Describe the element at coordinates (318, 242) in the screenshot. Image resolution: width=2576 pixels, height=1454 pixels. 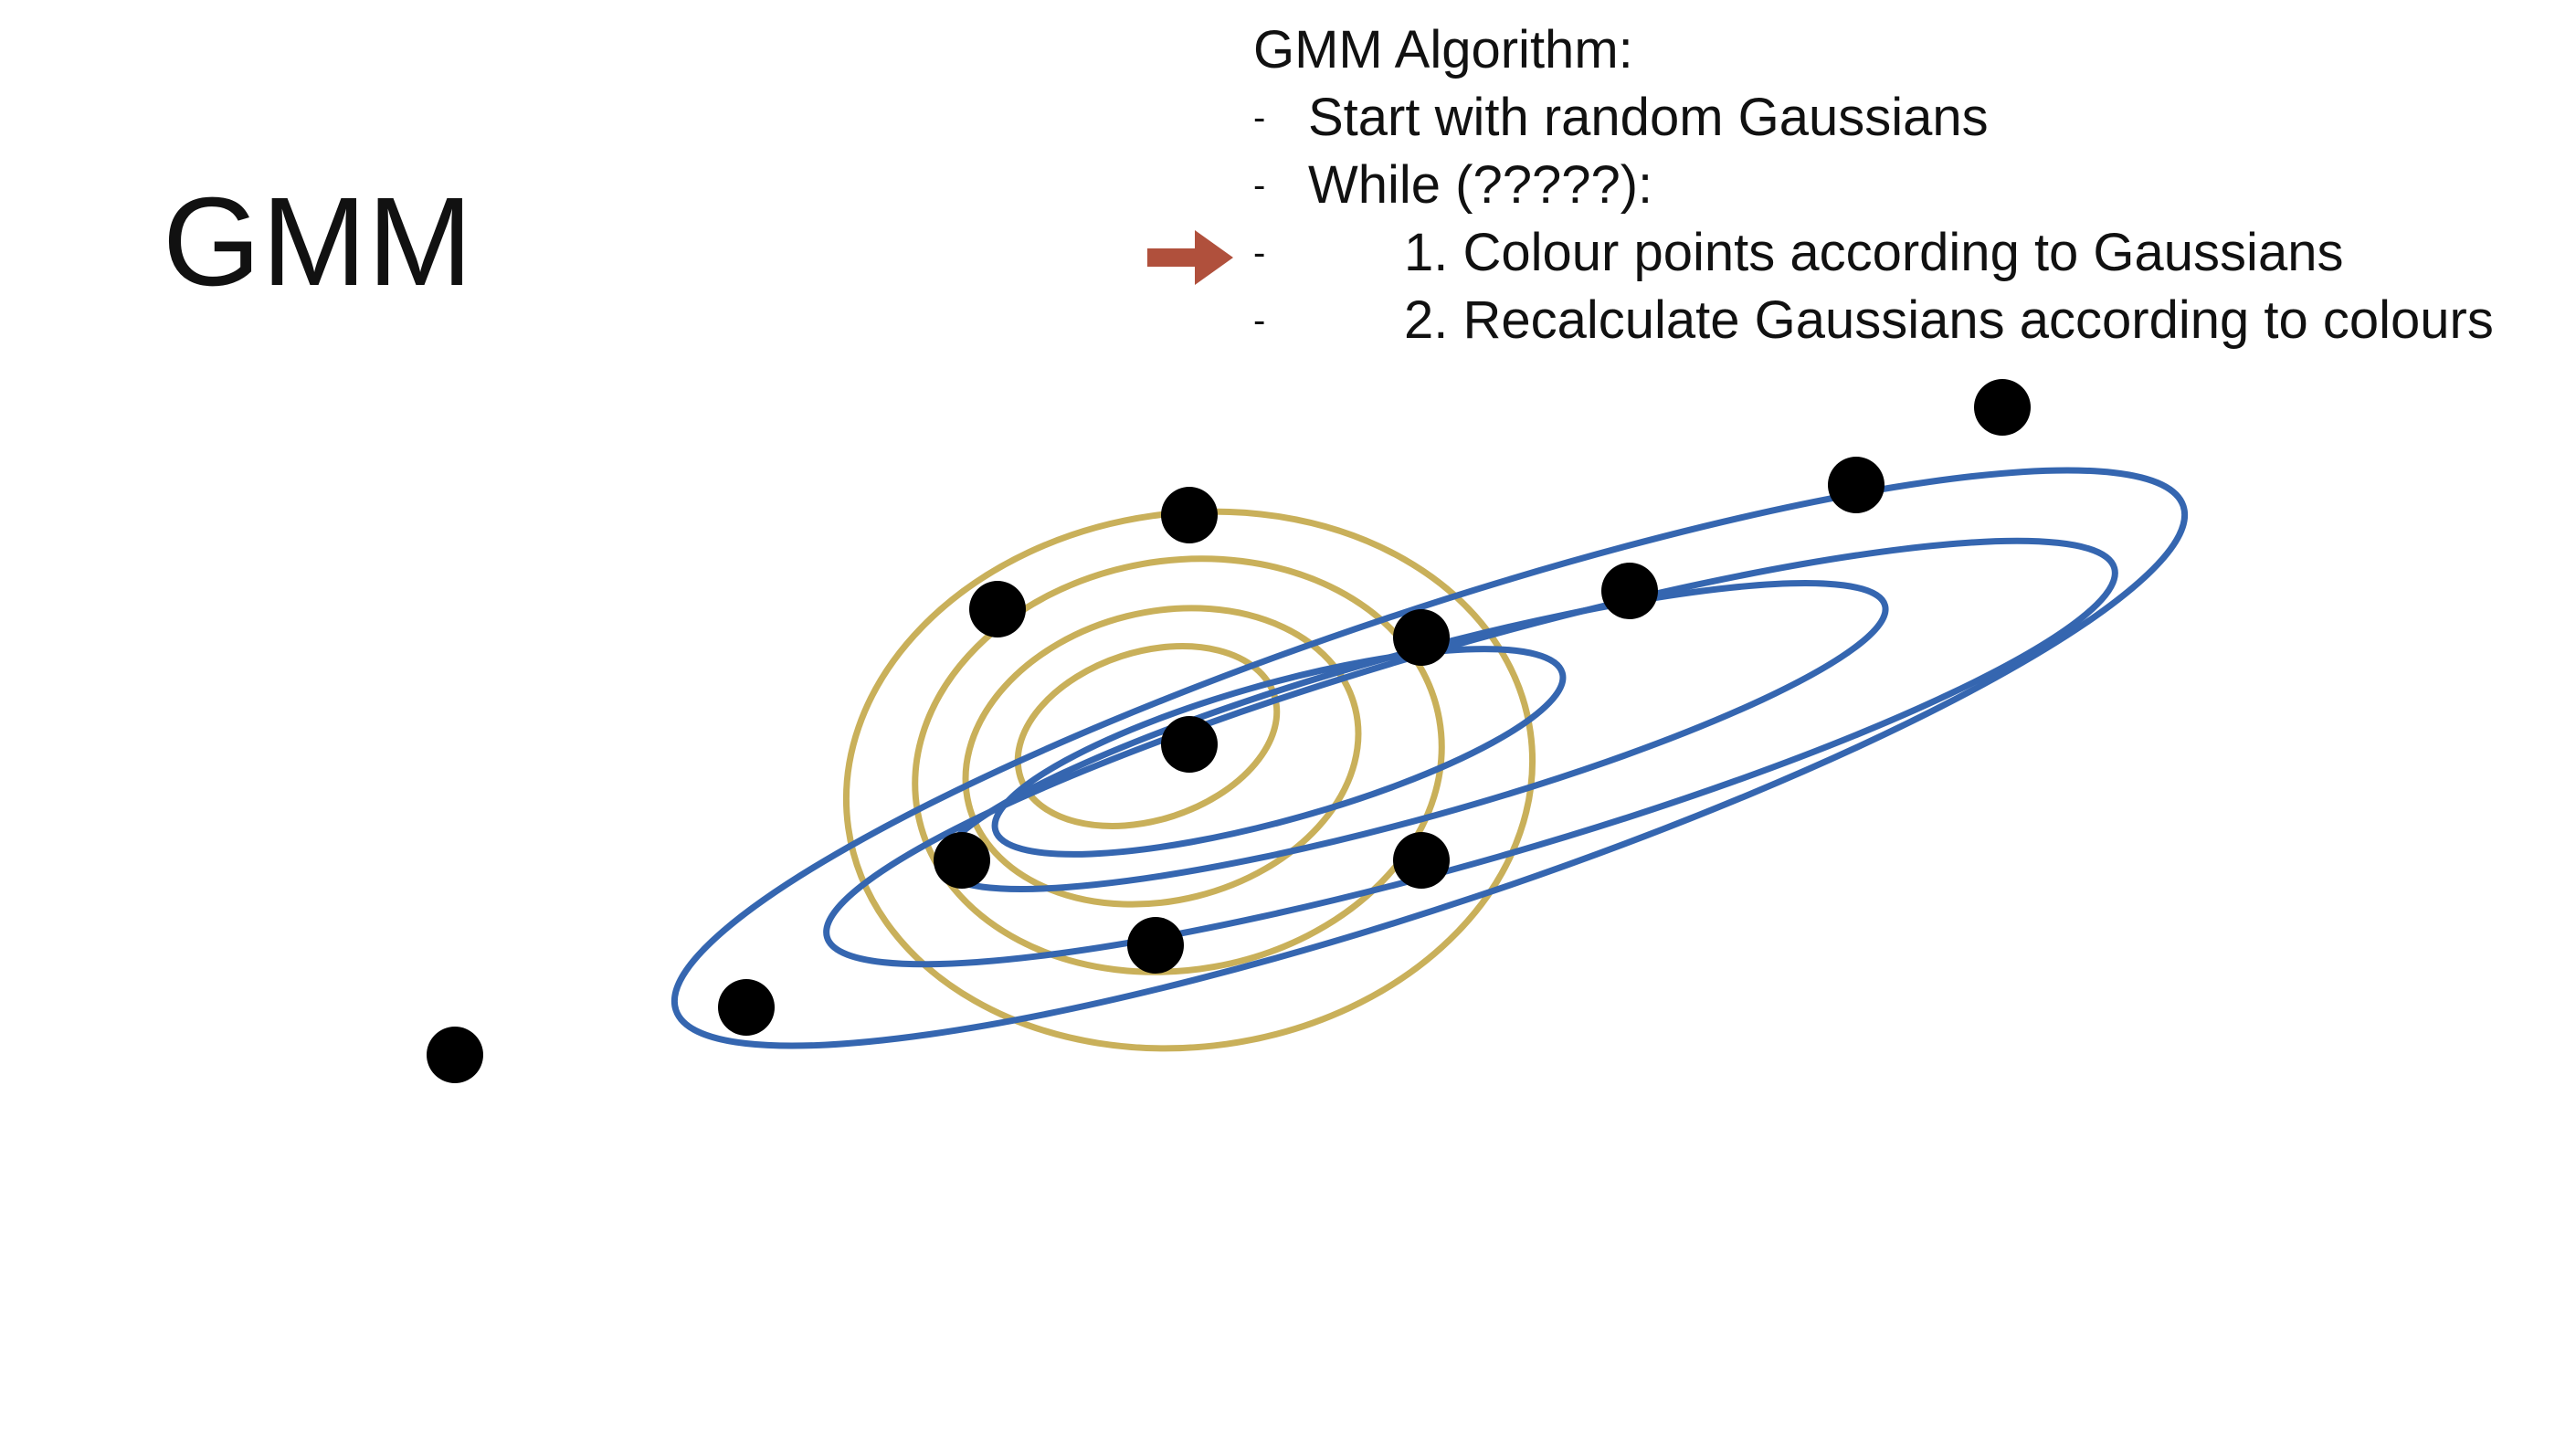
I see `slide-title: GMM` at that location.